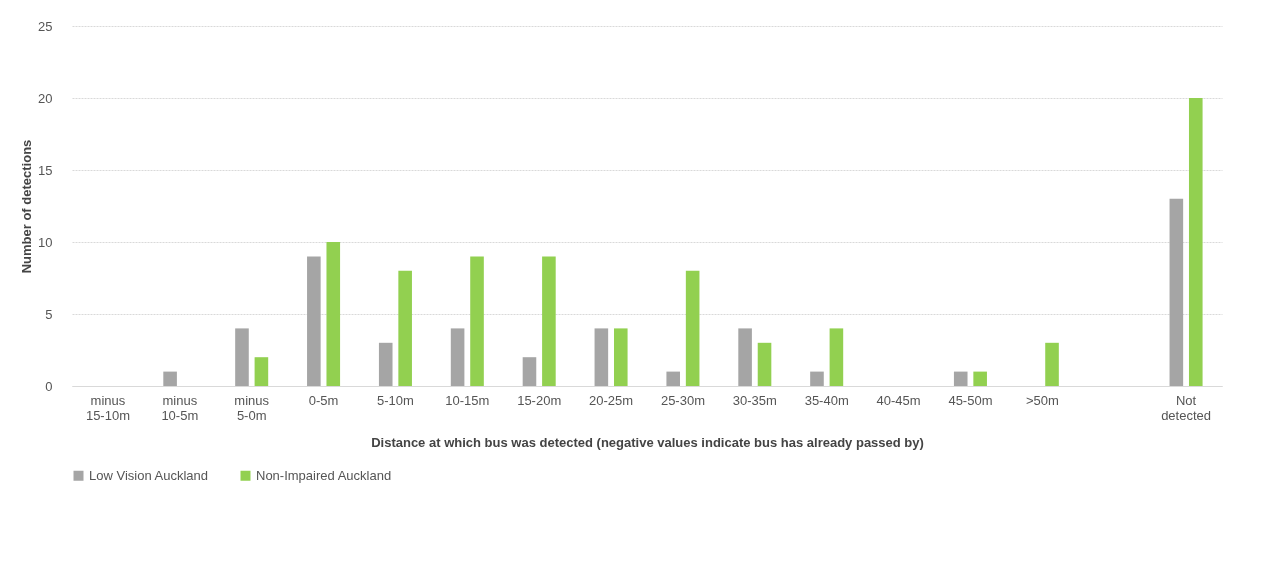  I want to click on x-tick-label: minus 5-0m, so click(252, 407).